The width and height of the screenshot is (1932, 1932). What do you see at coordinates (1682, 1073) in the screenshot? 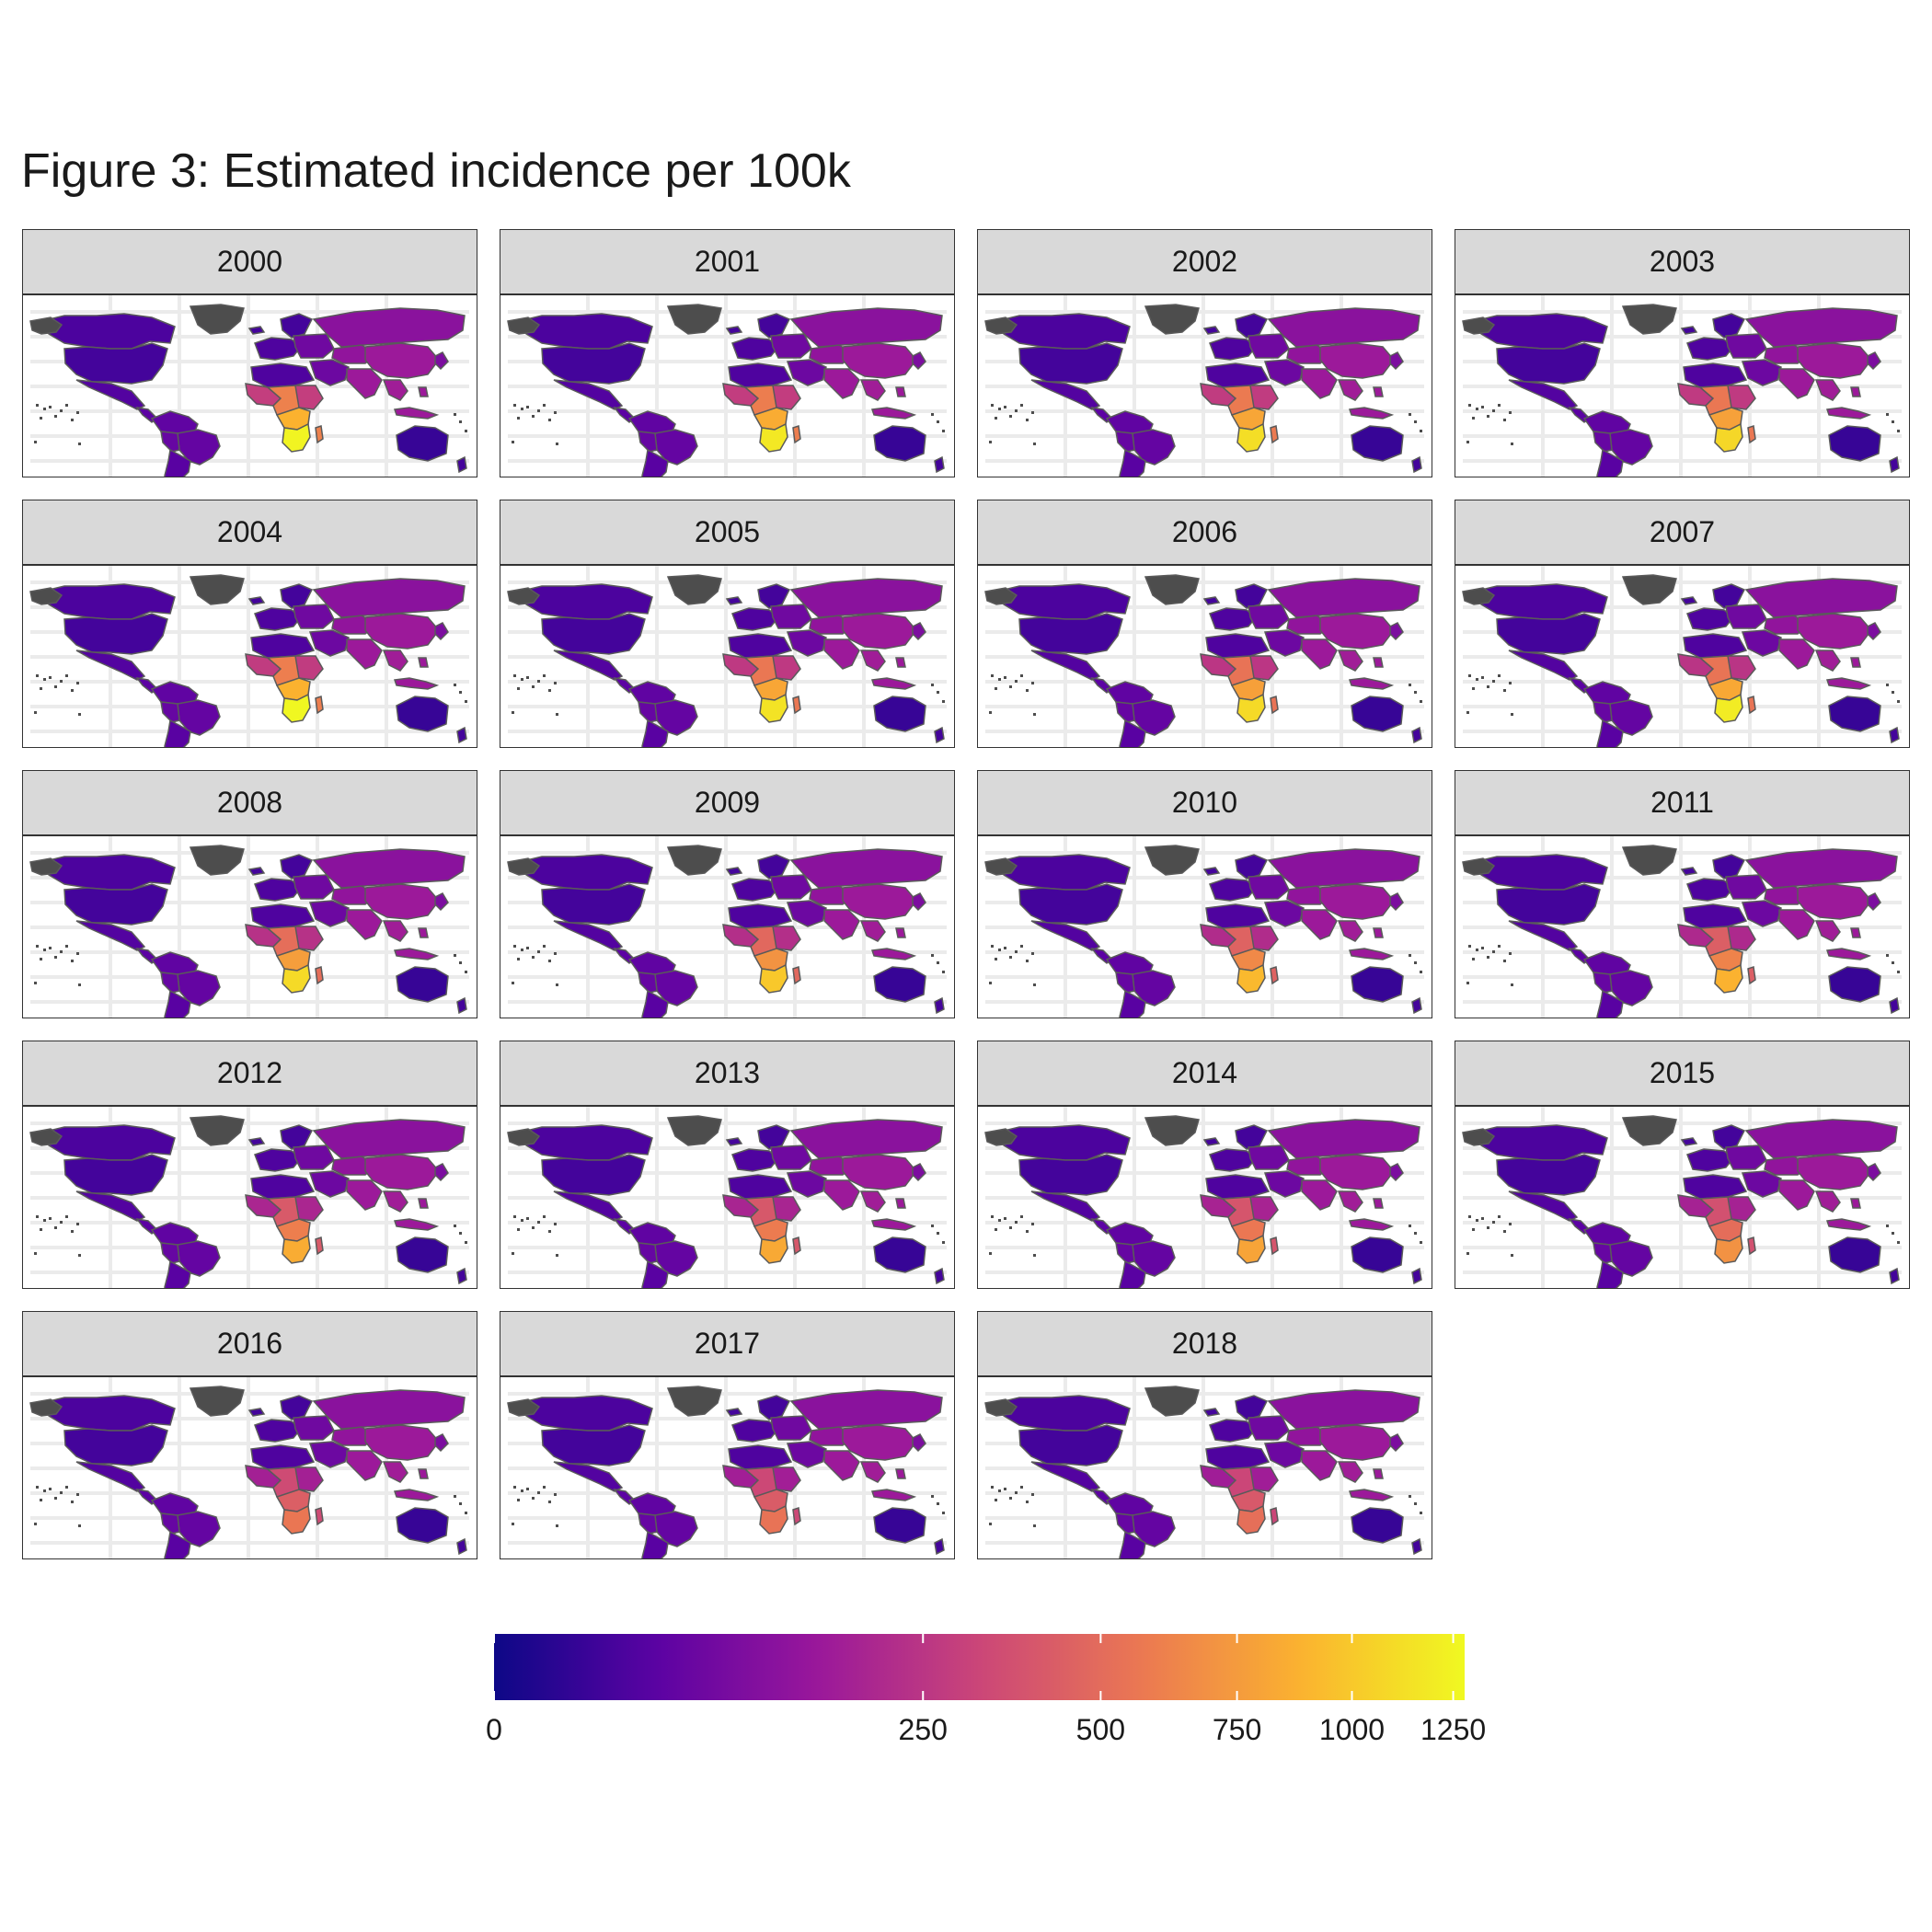
I see `facet-strip: 2015` at bounding box center [1682, 1073].